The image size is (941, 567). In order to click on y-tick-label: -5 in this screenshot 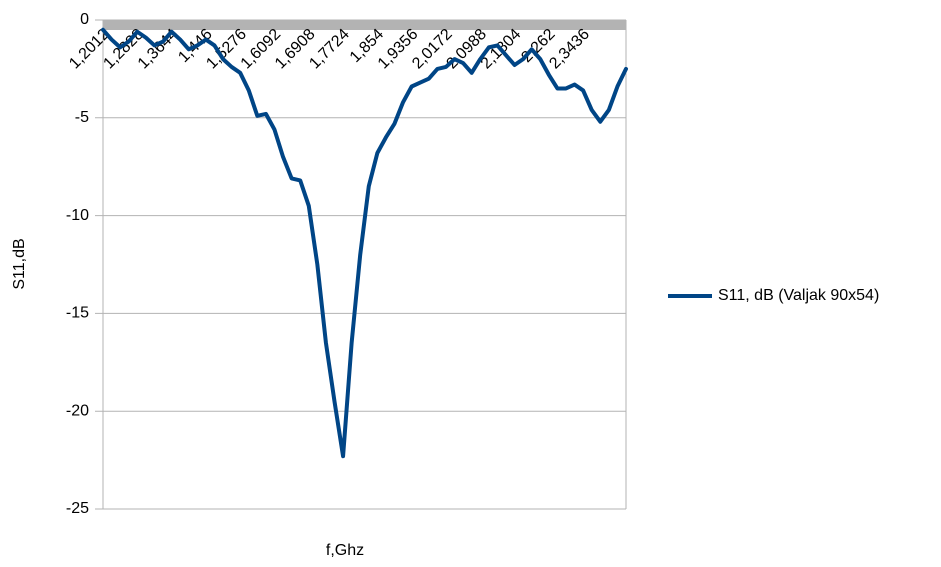, I will do `click(82, 117)`.